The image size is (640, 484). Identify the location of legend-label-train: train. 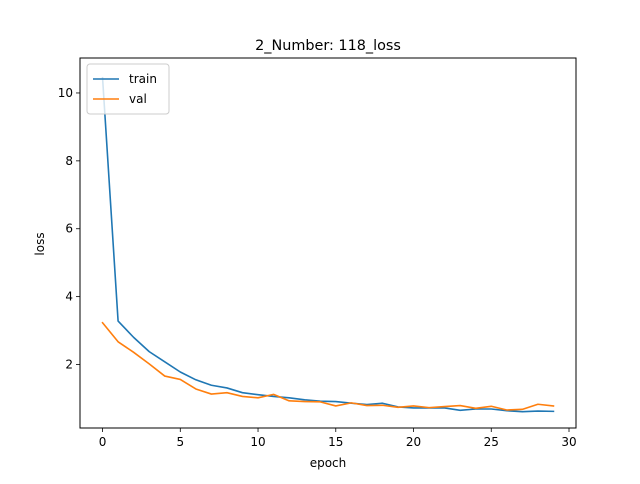
(143, 79).